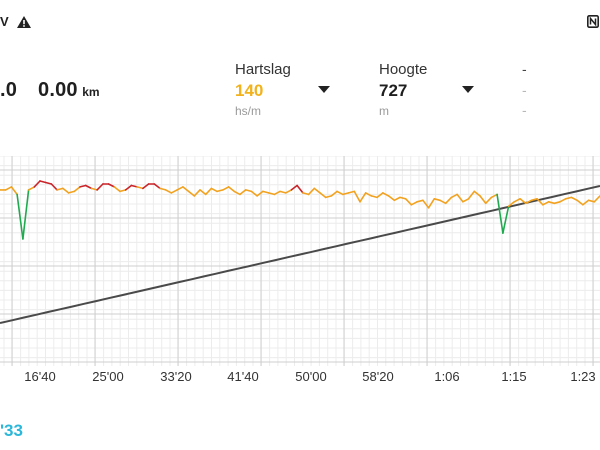 This screenshot has height=450, width=600. What do you see at coordinates (4, 21) in the screenshot?
I see `status-text: V` at bounding box center [4, 21].